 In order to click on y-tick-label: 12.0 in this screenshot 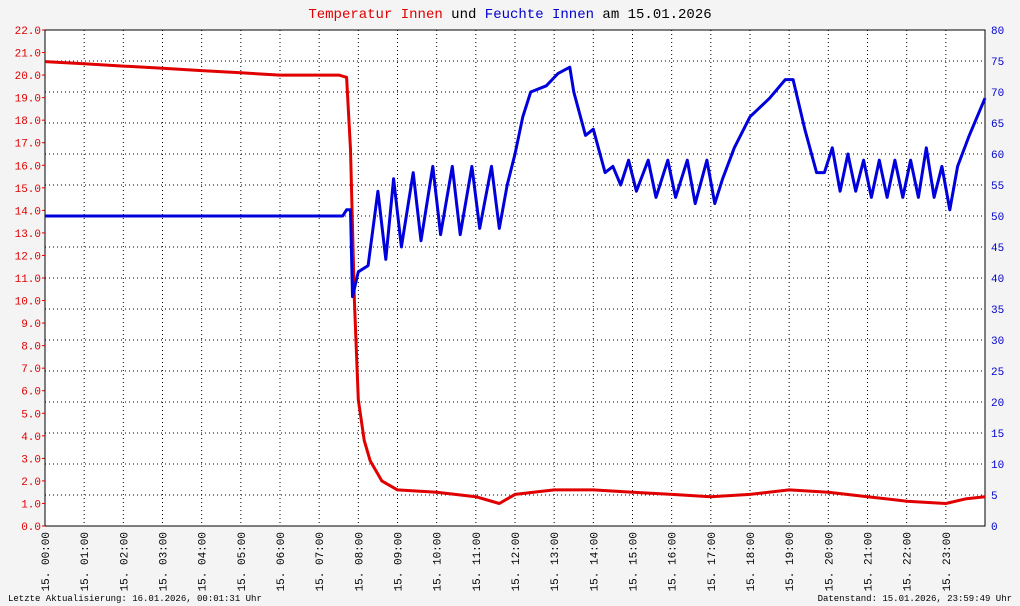, I will do `click(28, 257)`.